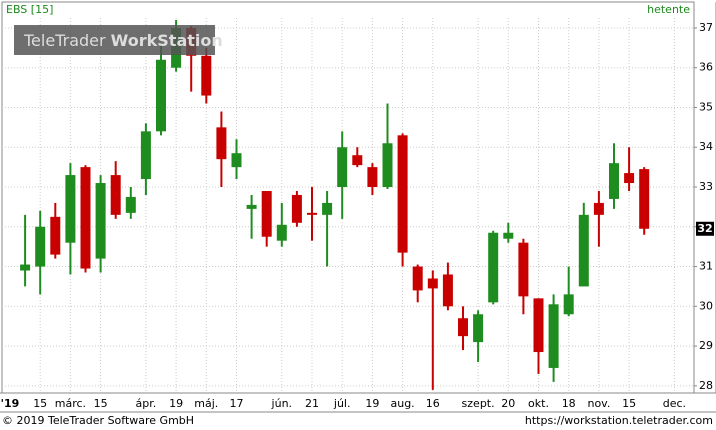 The height and width of the screenshot is (430, 716). I want to click on x-tick-label: szept., so click(478, 403).